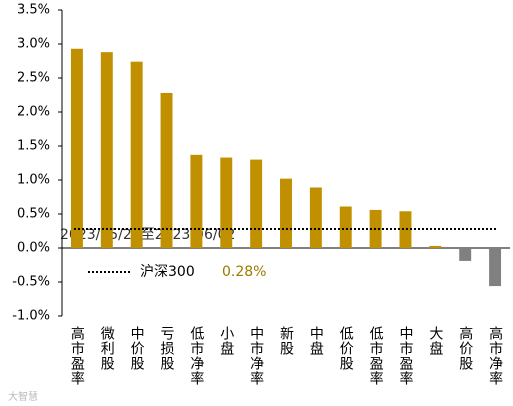 The height and width of the screenshot is (406, 513). What do you see at coordinates (33, 112) in the screenshot?
I see `y-tick-label: 2.0%` at bounding box center [33, 112].